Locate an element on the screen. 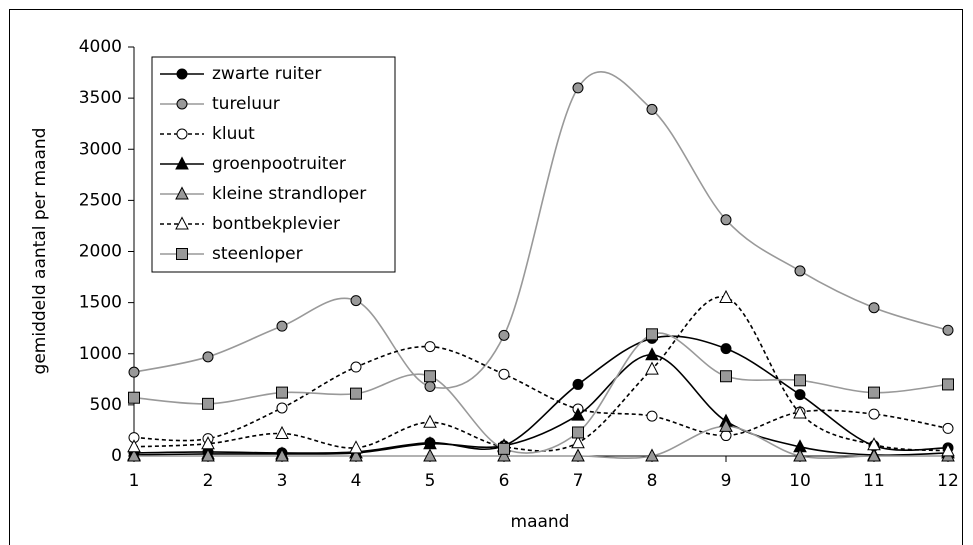  x-axis-label: maand is located at coordinates (540, 522).